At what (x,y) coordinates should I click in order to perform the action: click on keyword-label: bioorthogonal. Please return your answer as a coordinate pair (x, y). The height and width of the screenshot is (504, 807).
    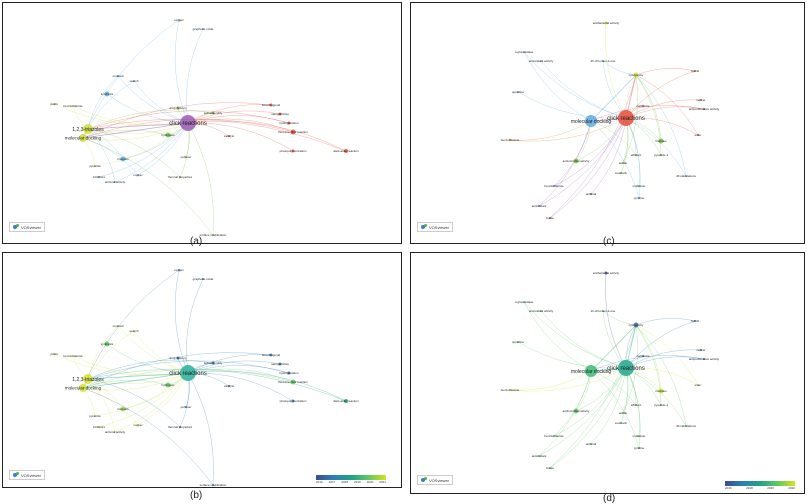
    Looking at the image, I should click on (271, 105).